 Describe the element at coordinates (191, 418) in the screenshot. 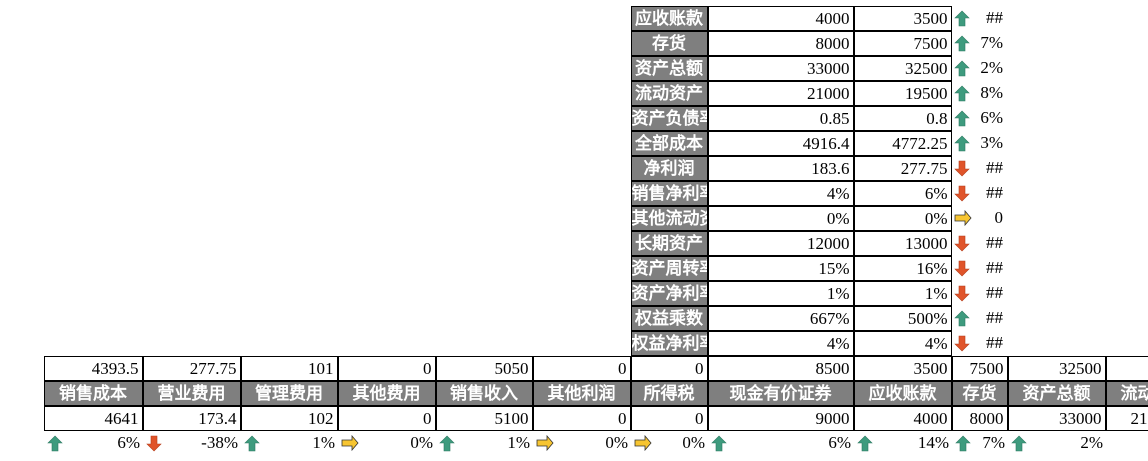

I see `current-value: 173.4` at that location.